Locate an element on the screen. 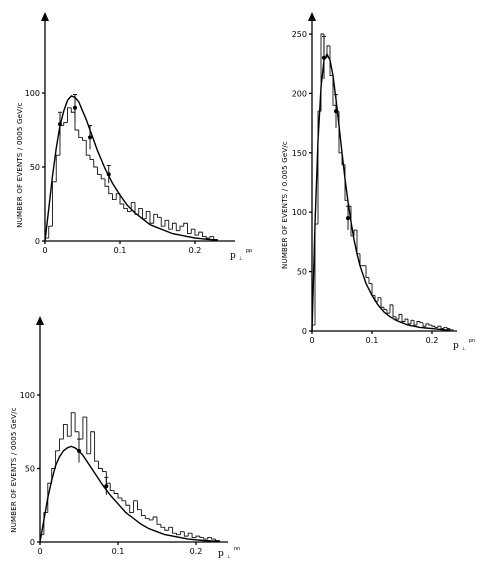 The image size is (484, 563). x-axis-label-2-main: p is located at coordinates (456, 346).